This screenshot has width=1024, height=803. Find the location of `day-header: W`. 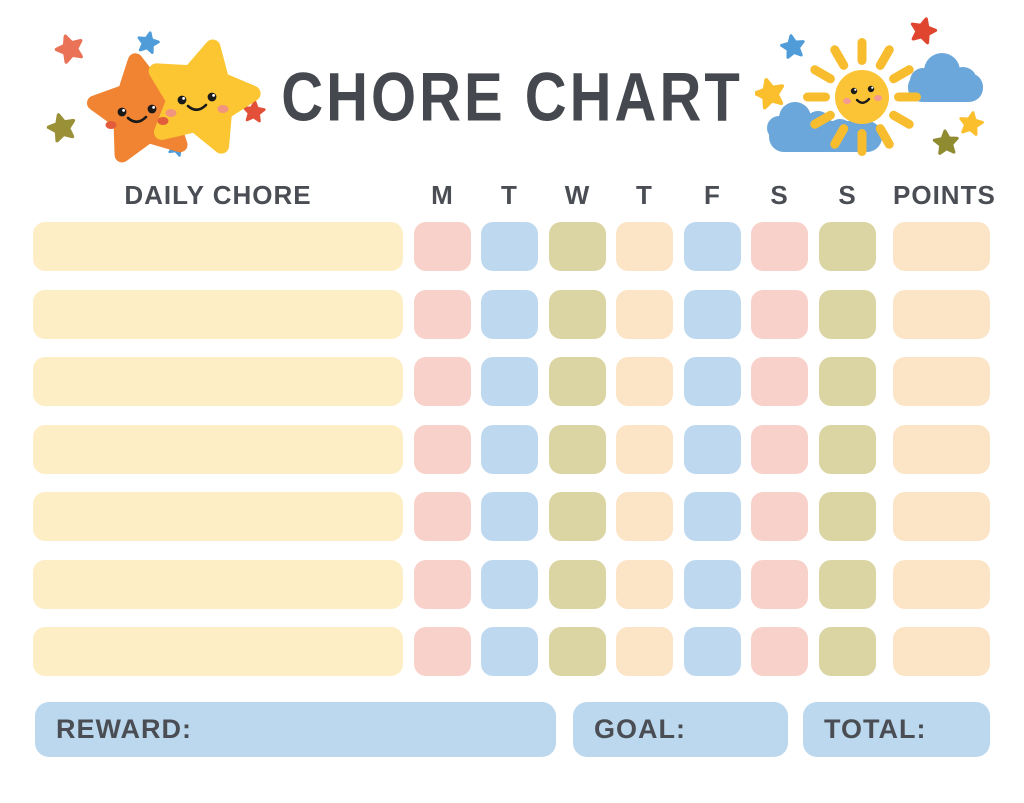

day-header: W is located at coordinates (577, 195).